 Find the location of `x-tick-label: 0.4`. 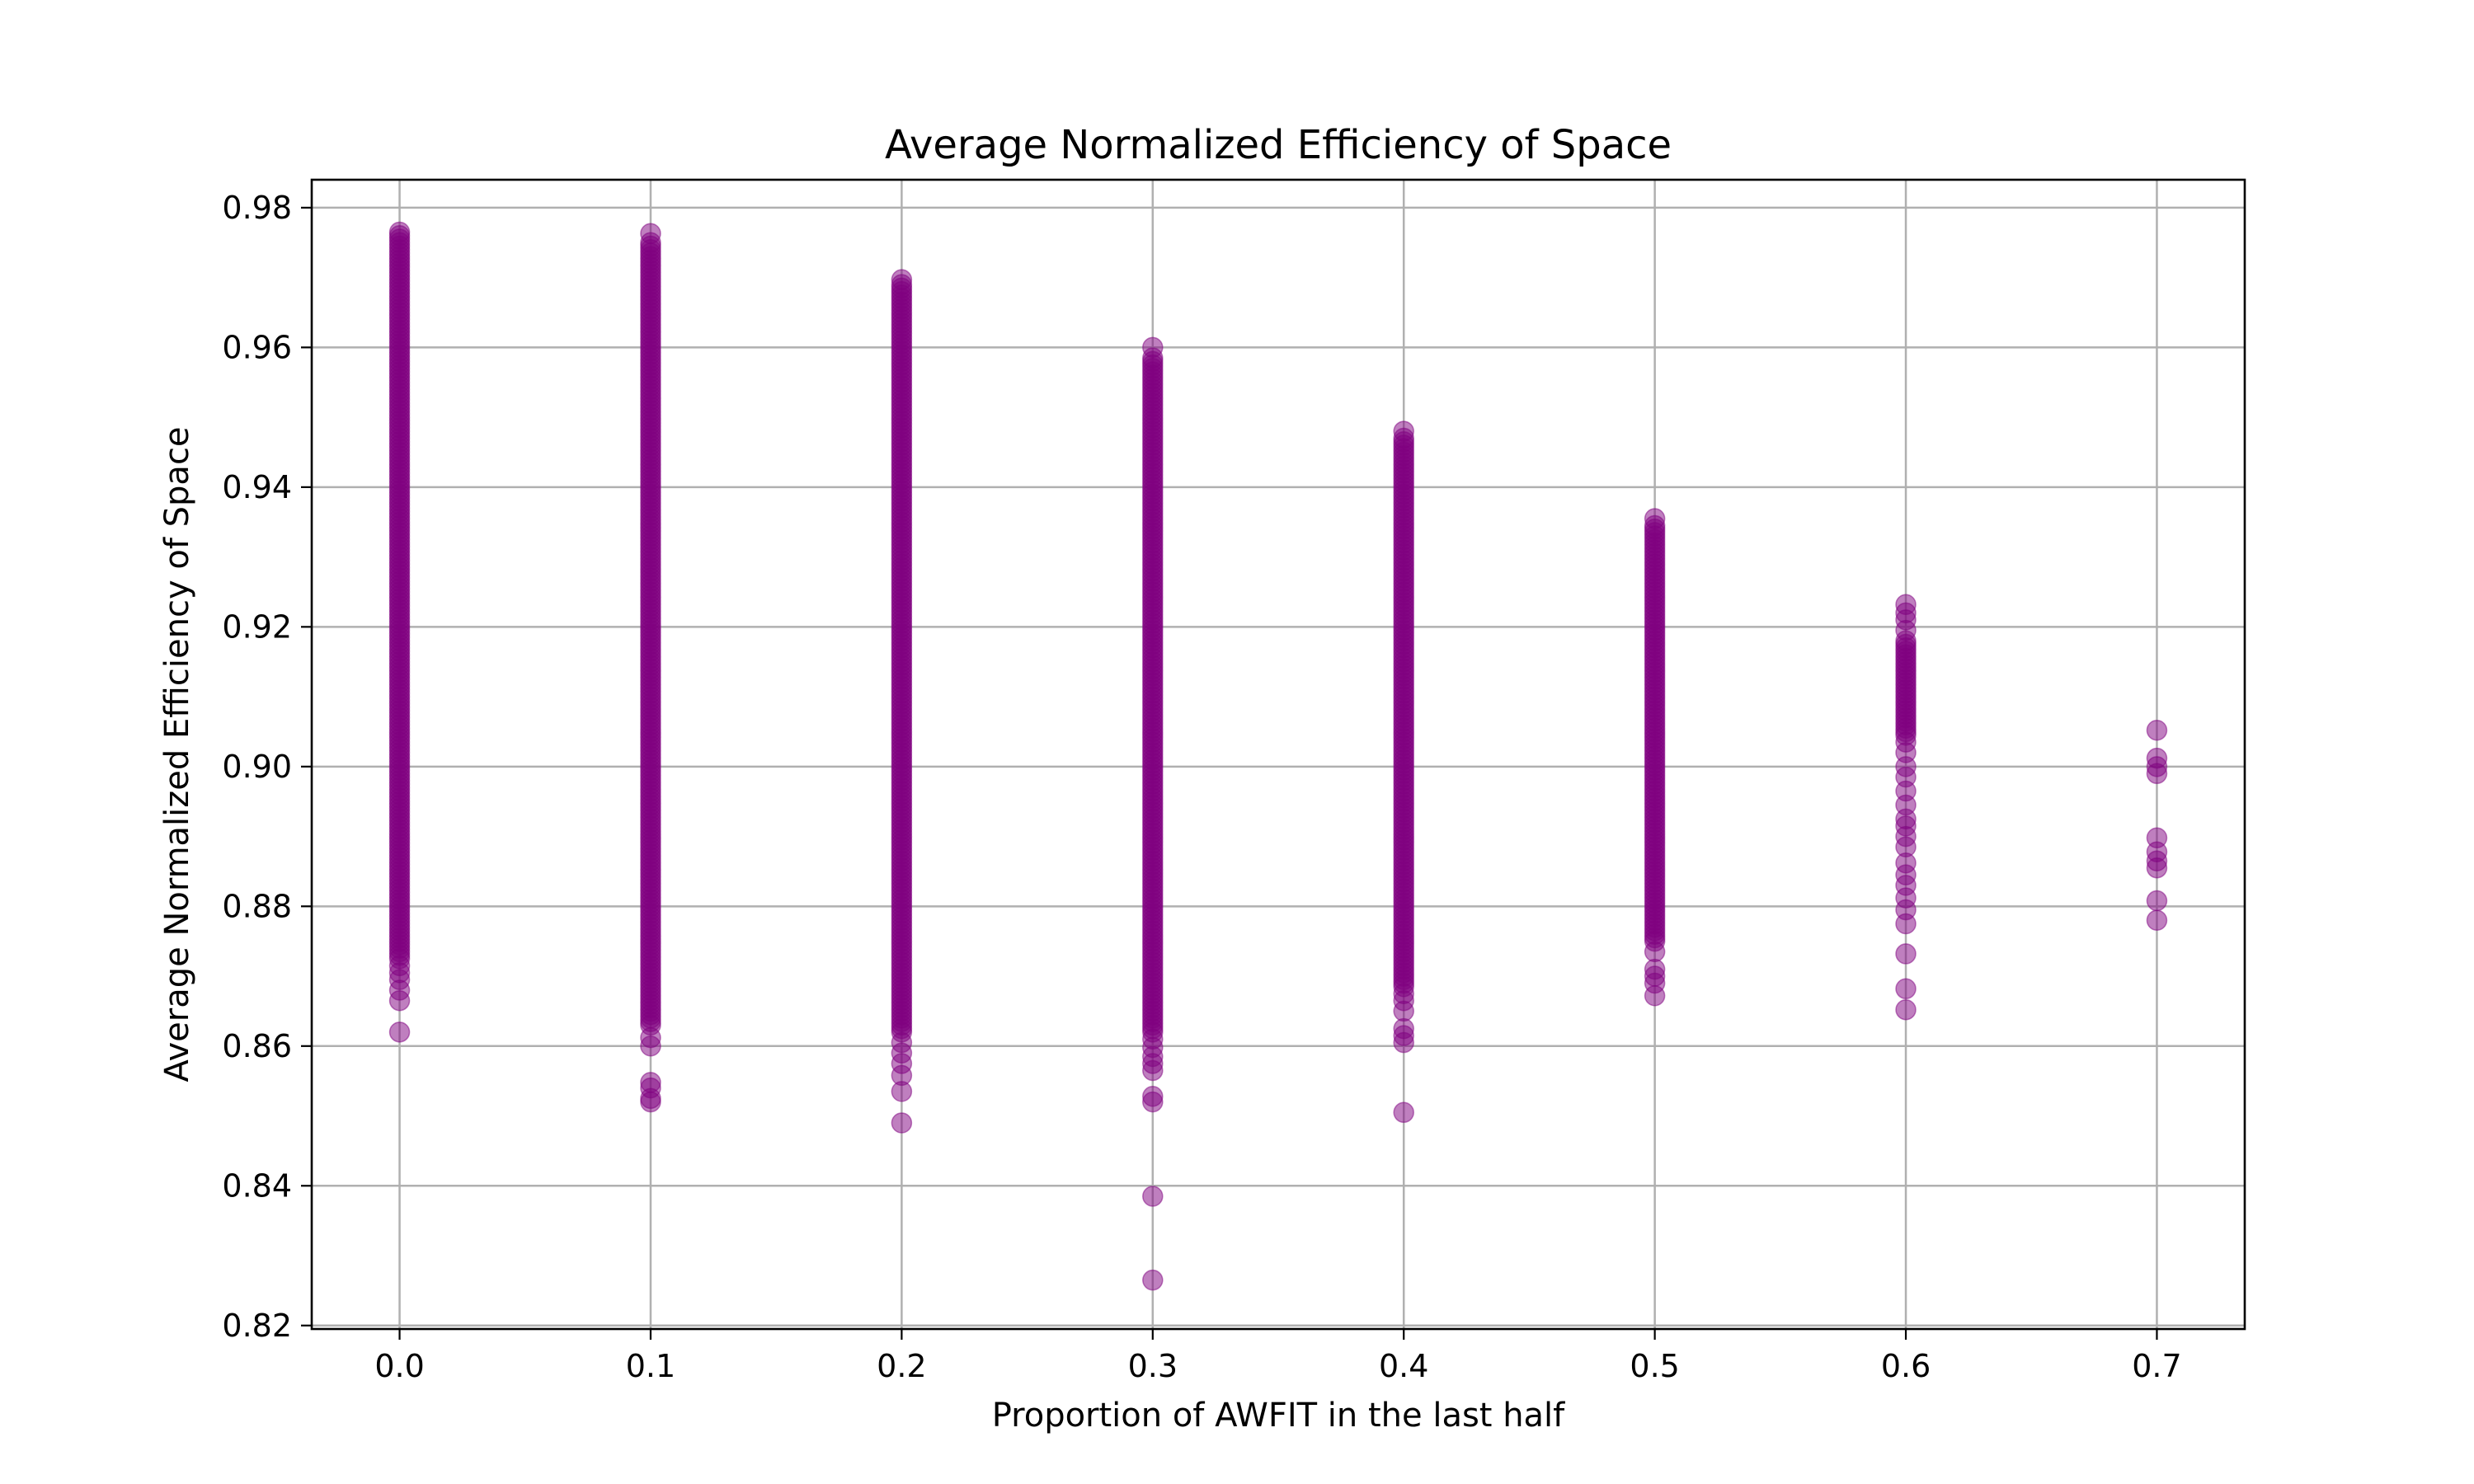

x-tick-label: 0.4 is located at coordinates (1403, 1366).